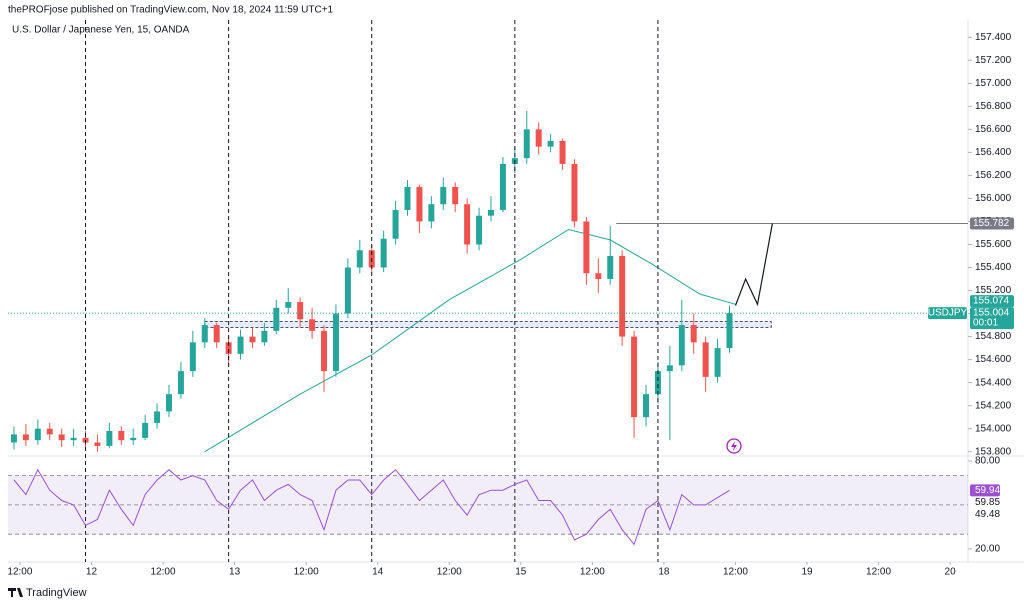 The height and width of the screenshot is (606, 1024). What do you see at coordinates (488, 324) in the screenshot?
I see `zone` at bounding box center [488, 324].